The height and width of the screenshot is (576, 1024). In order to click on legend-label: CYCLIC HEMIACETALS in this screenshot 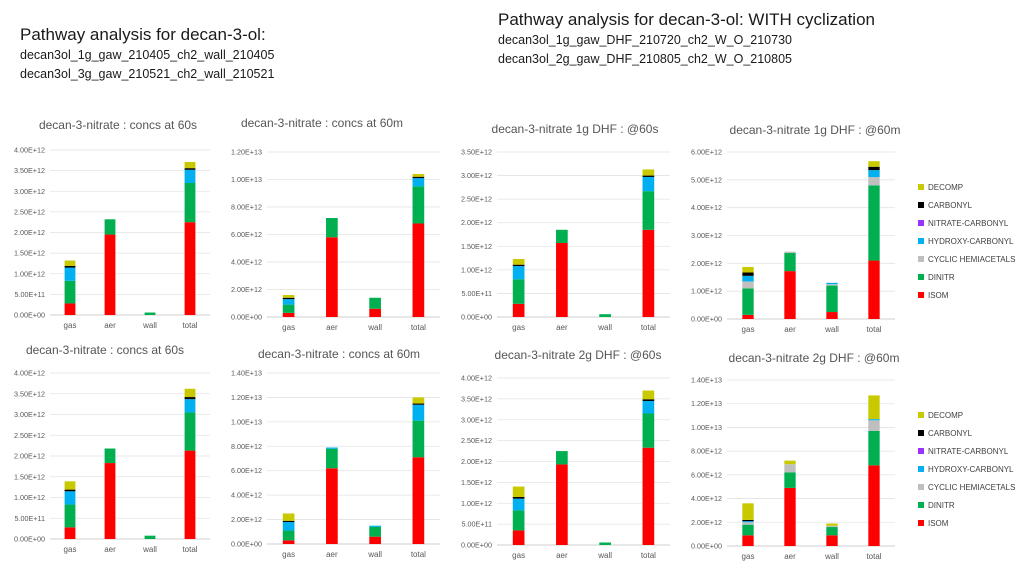, I will do `click(972, 487)`.